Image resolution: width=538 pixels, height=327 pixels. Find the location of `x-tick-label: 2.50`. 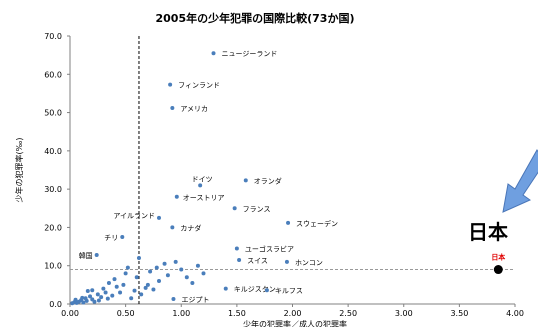

x-tick-label: 2.50 is located at coordinates (348, 313).